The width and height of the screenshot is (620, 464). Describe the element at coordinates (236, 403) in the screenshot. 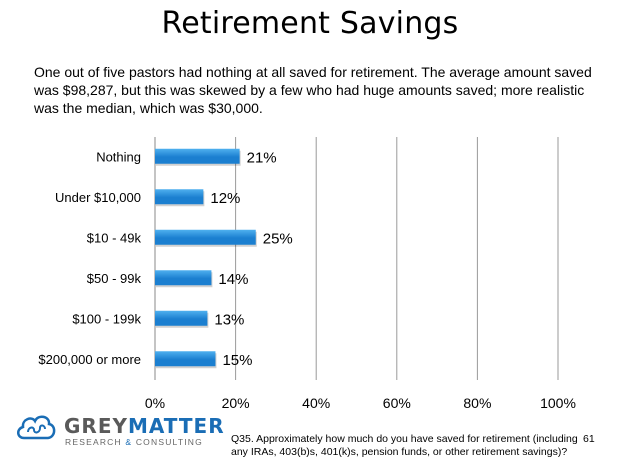

I see `x-tick-label: 20%` at that location.